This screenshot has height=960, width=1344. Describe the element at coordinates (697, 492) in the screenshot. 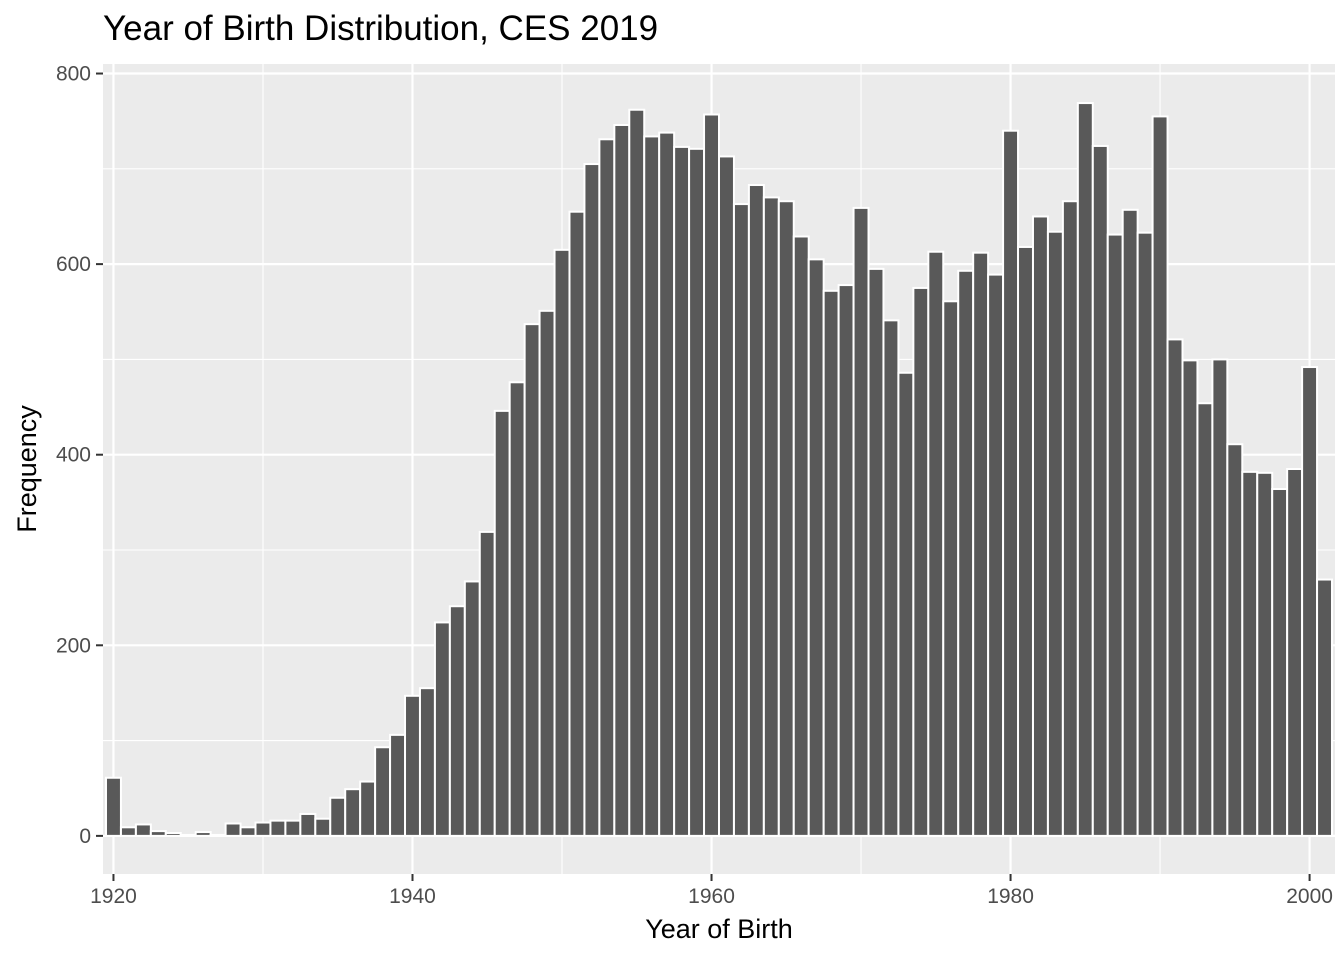

I see `bar-1959` at that location.